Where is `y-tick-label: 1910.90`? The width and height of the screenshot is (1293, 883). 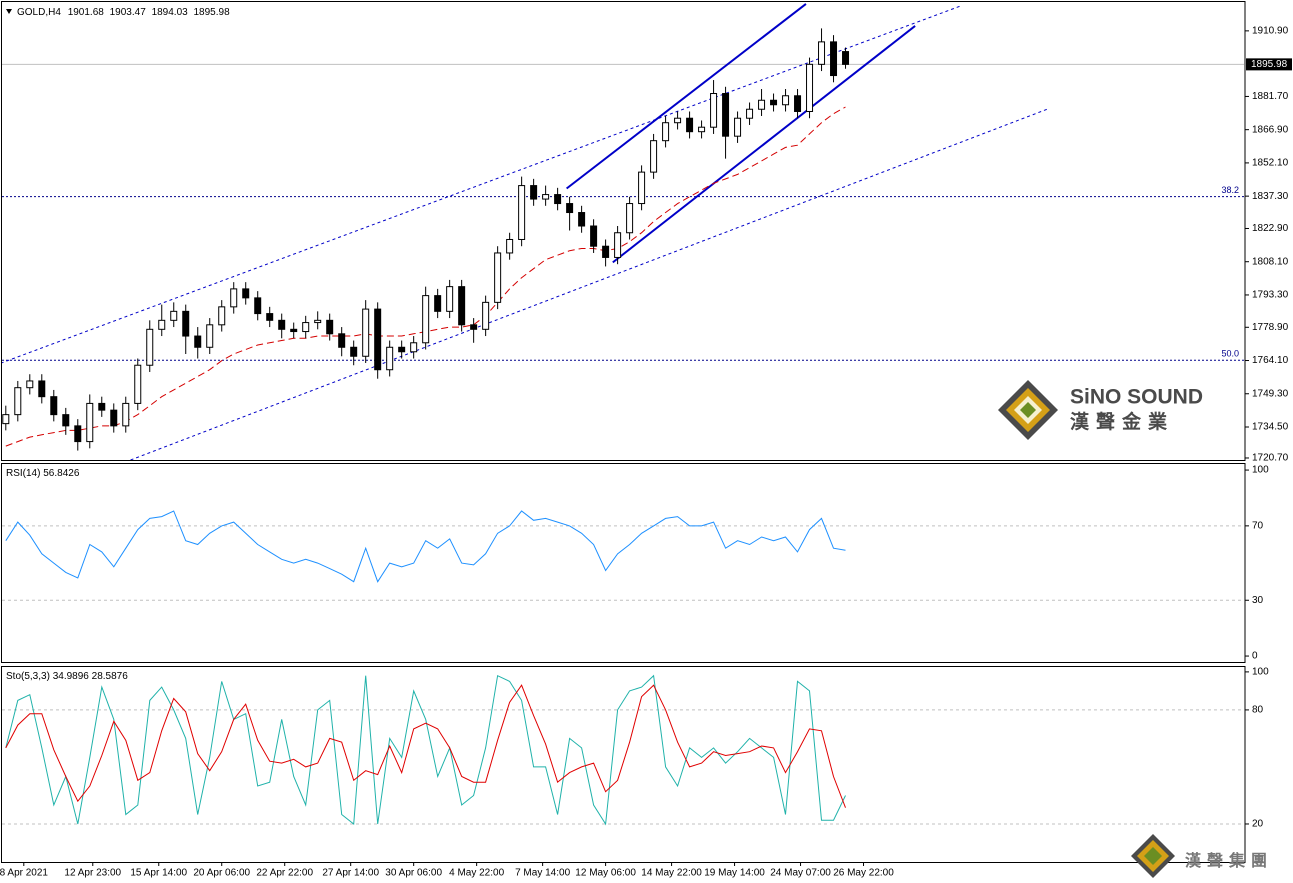 y-tick-label: 1910.90 is located at coordinates (1270, 31).